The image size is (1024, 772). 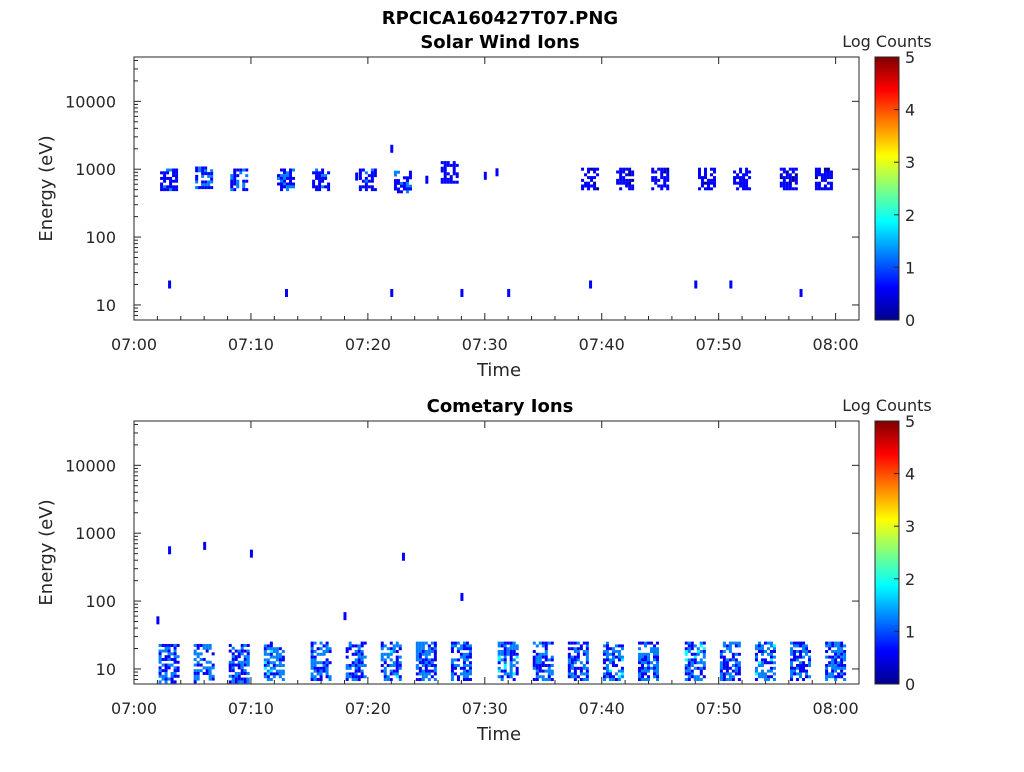 I want to click on colorbar-tick-label: 0, so click(x=910, y=320).